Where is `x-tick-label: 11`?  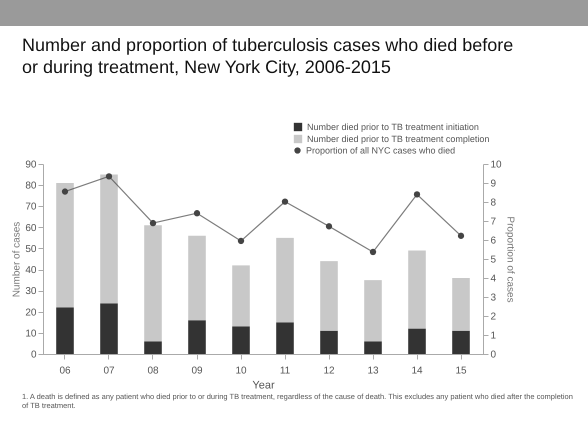 x-tick-label: 11 is located at coordinates (285, 371).